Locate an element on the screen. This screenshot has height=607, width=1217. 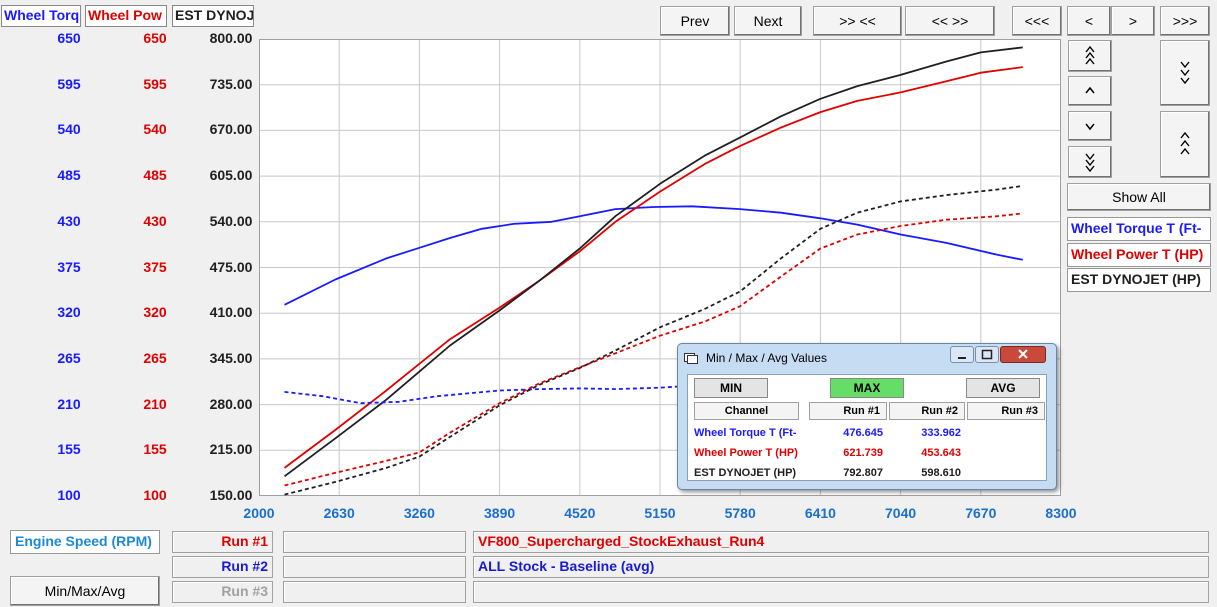
col-header-run3: Run #3 is located at coordinates (1006, 411).